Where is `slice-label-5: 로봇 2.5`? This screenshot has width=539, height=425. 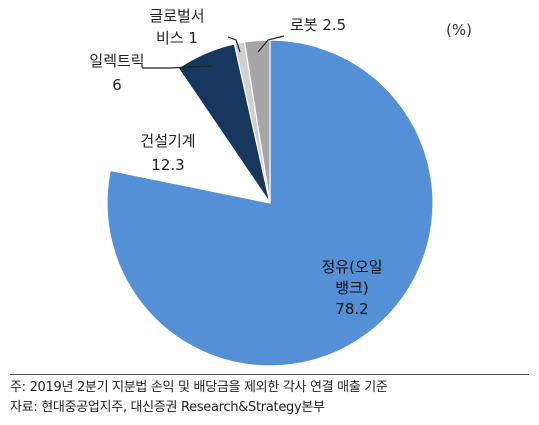 slice-label-5: 로봇 2.5 is located at coordinates (318, 25).